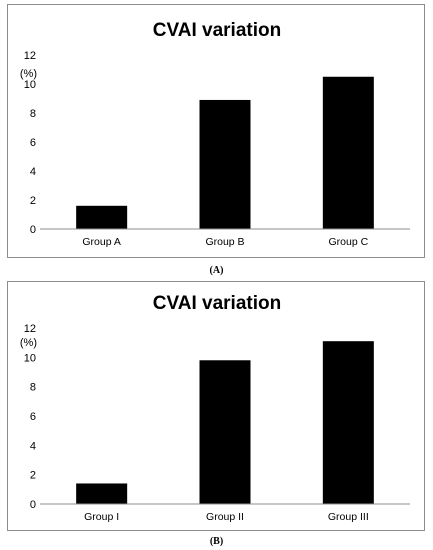  I want to click on x-tick-label: Group III, so click(348, 517).